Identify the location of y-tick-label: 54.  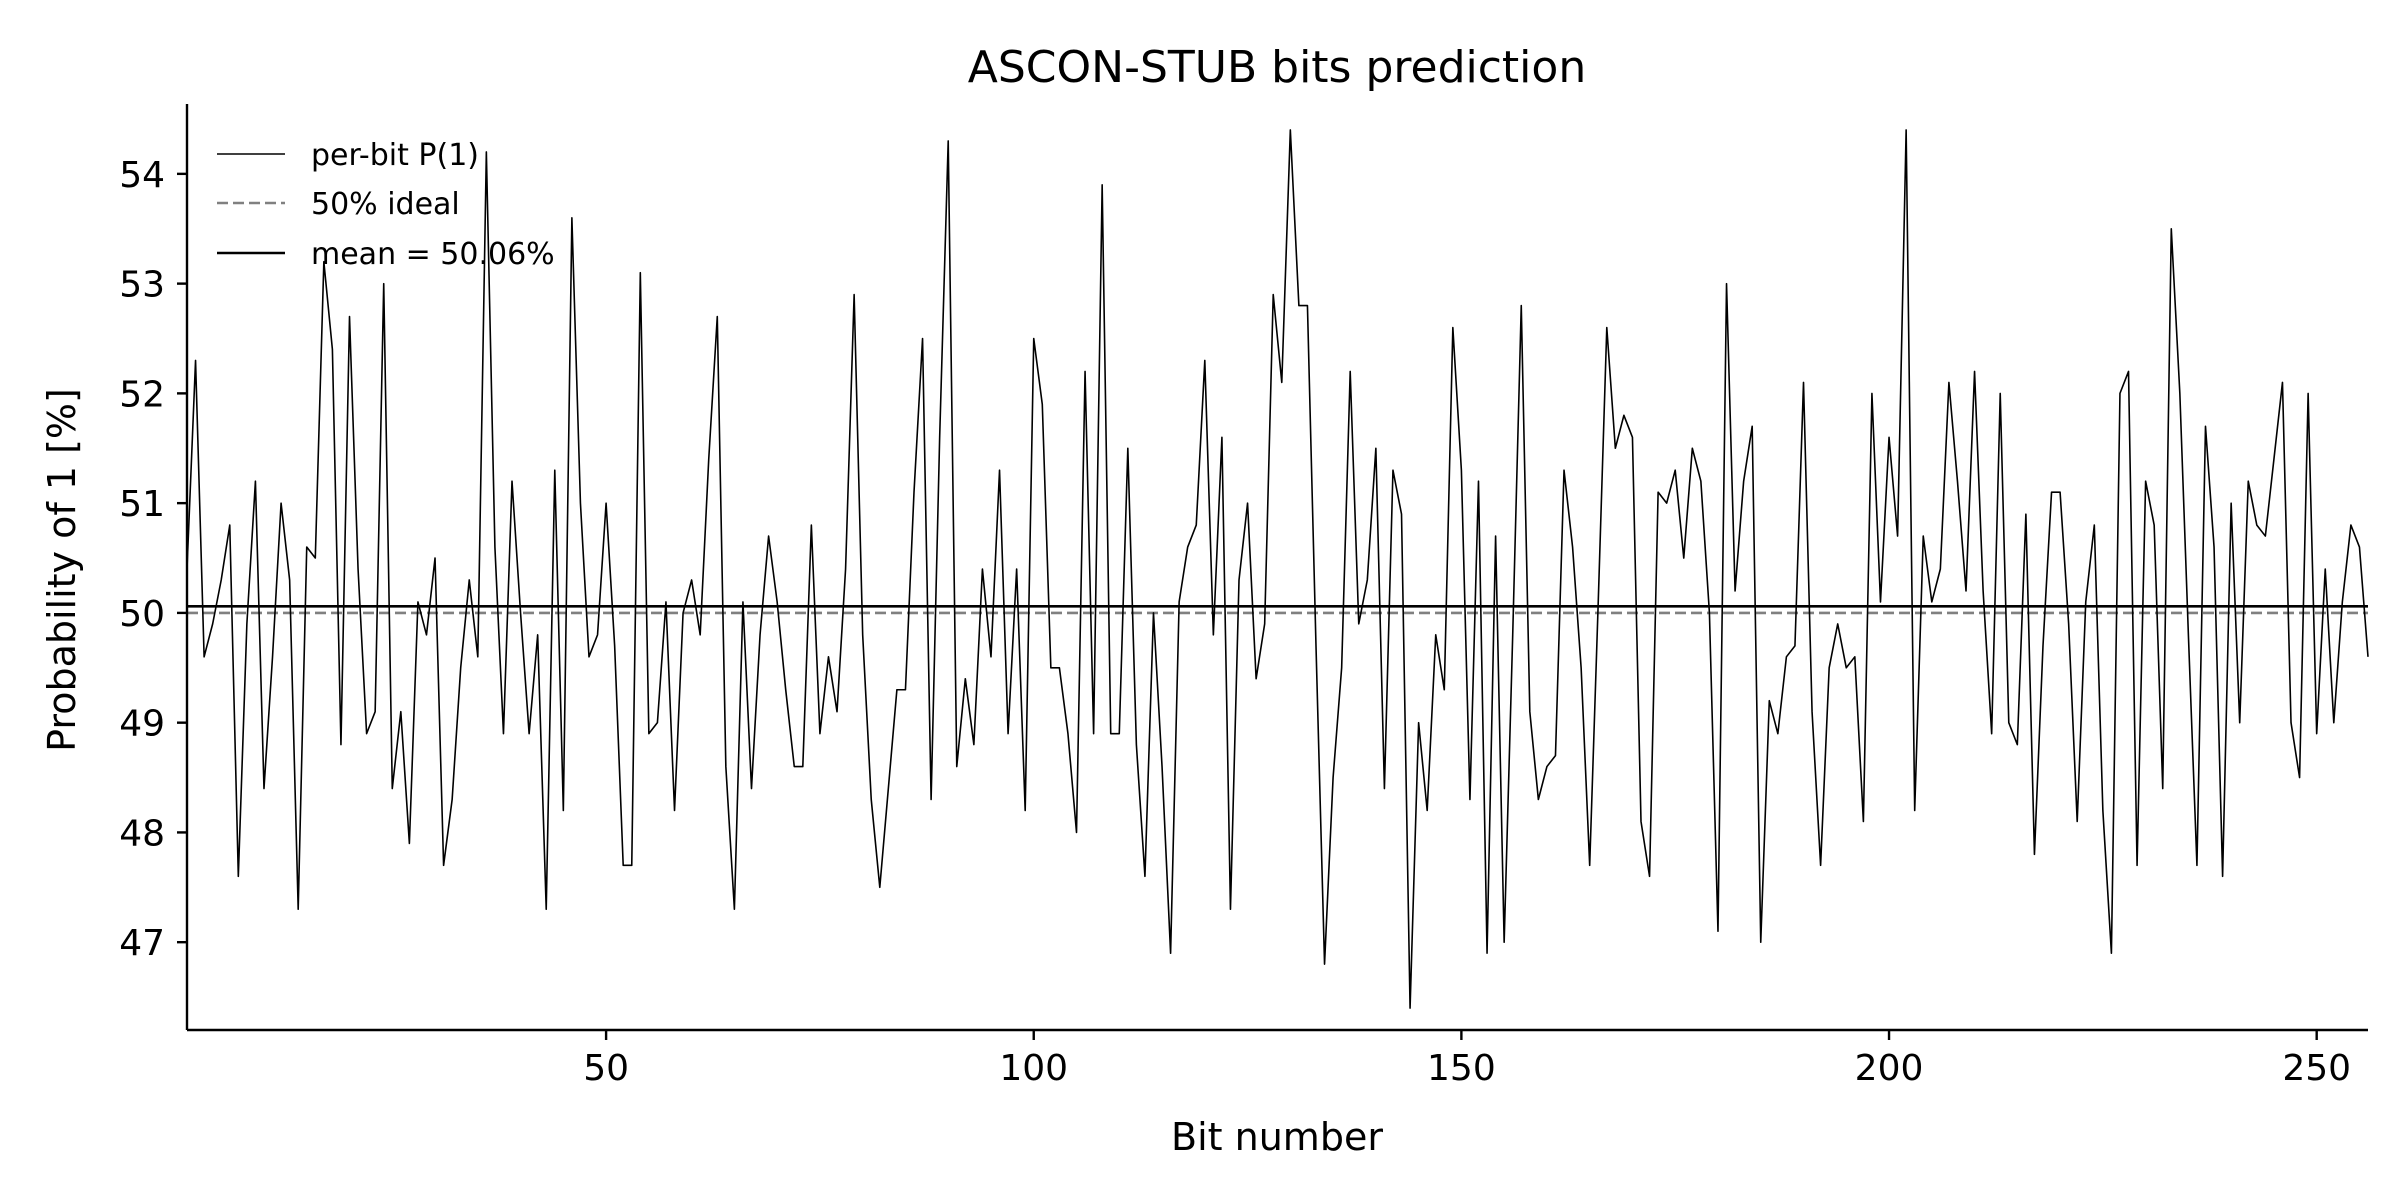
(142, 175).